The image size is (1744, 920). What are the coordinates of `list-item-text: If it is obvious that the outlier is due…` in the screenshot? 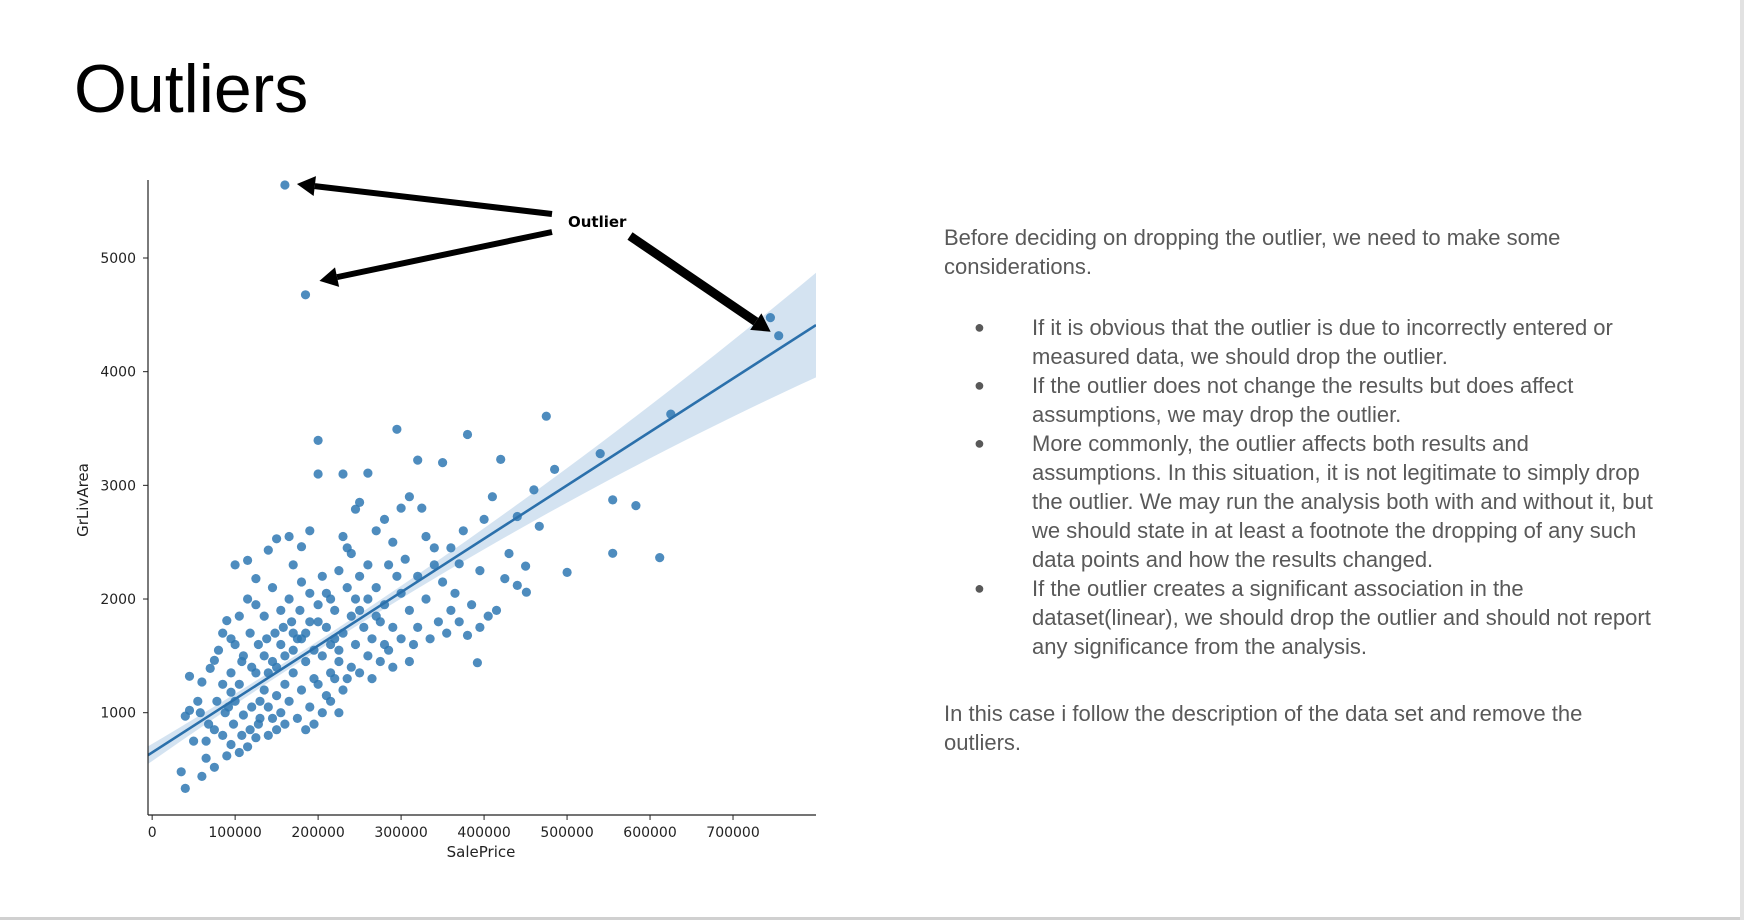 It's located at (1322, 342).